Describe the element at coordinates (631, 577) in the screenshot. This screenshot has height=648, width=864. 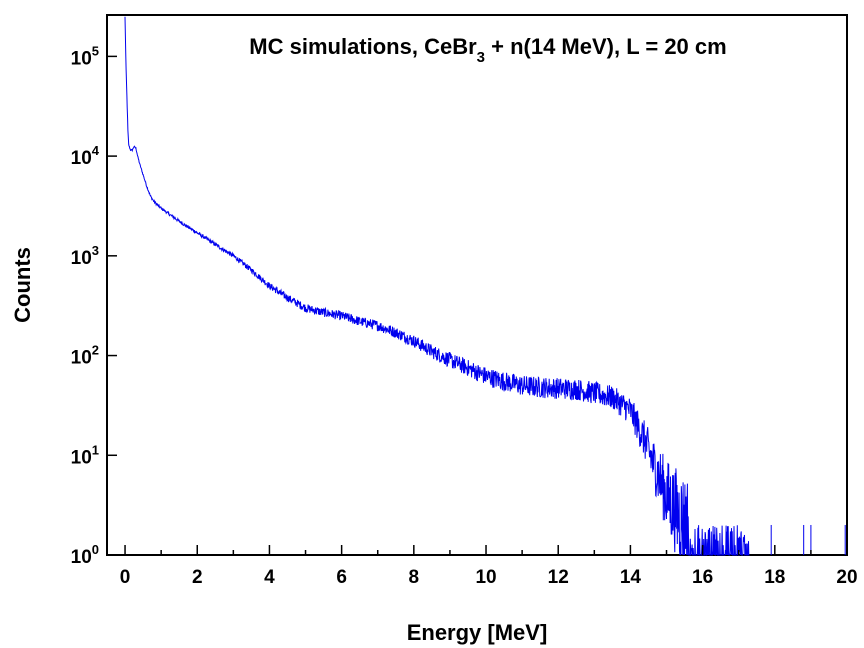
I see `x-tick-label: 14` at that location.